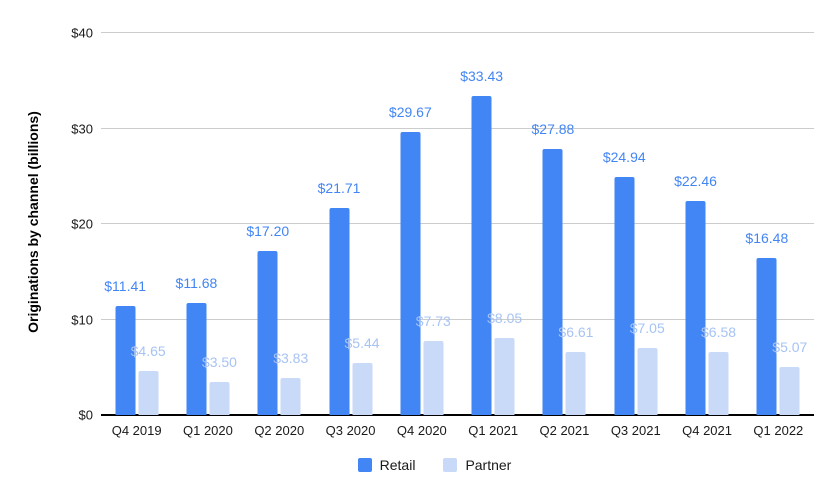 This screenshot has width=839, height=499. I want to click on partner-bar: $4.65, so click(148, 379).